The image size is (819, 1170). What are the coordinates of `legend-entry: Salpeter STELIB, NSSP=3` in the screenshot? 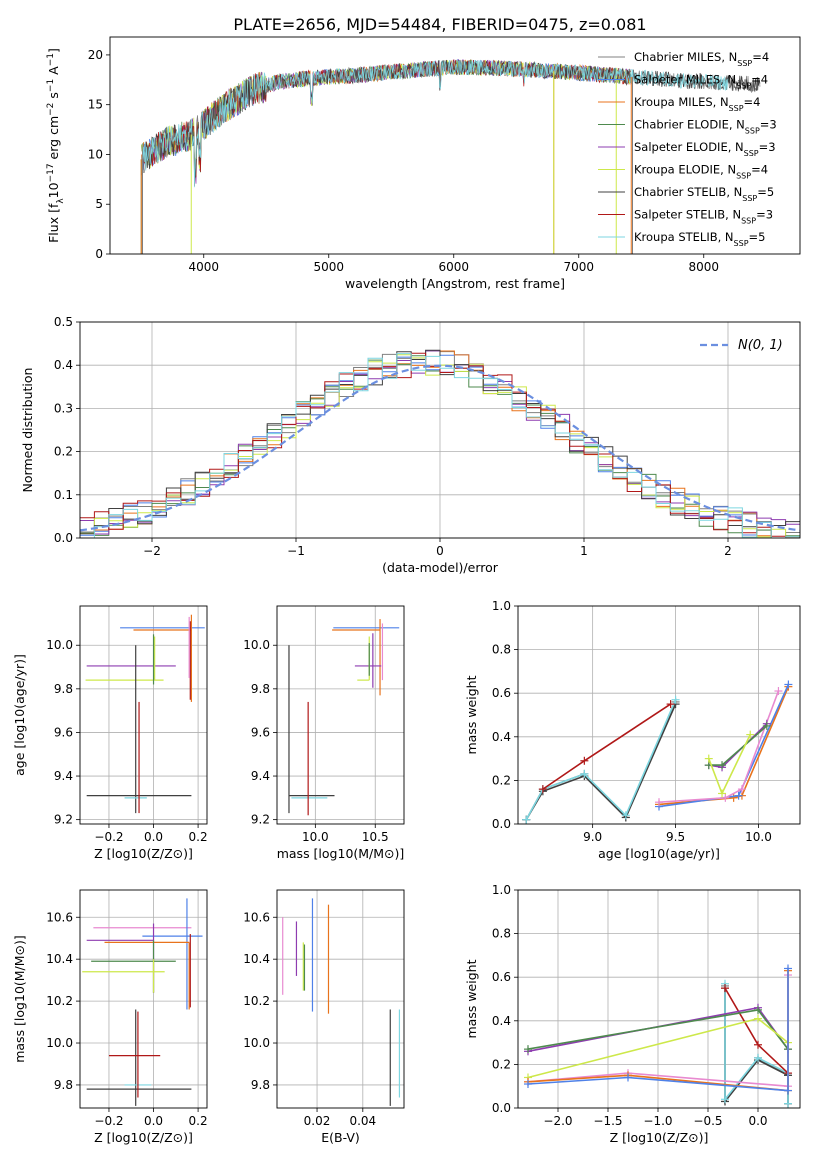 It's located at (703, 217).